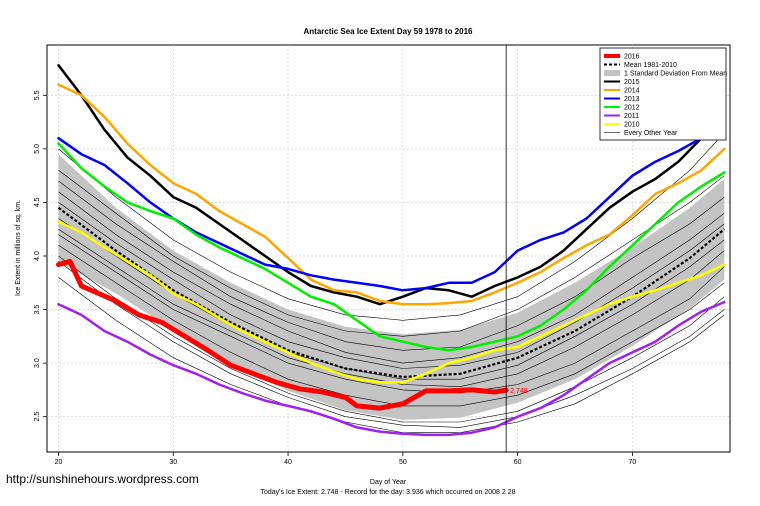 This screenshot has width=760, height=506. Describe the element at coordinates (632, 82) in the screenshot. I see `legend-label-3: 2015` at that location.